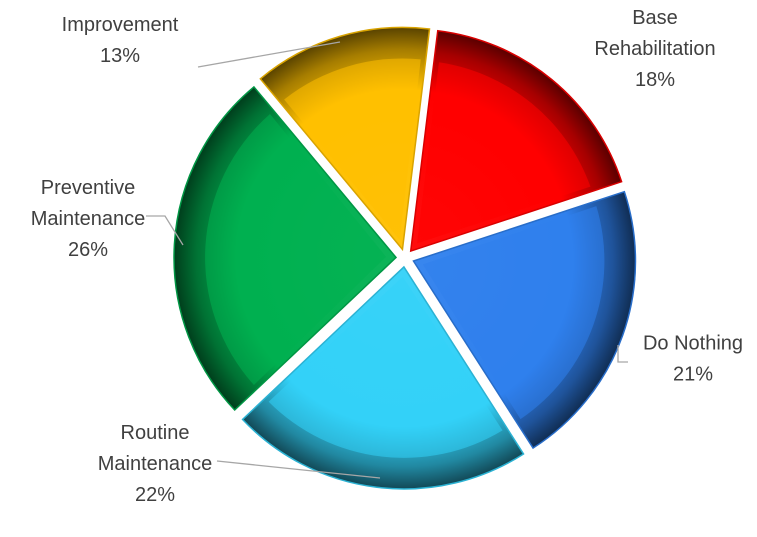 The height and width of the screenshot is (537, 757). I want to click on slice-percent-label: 21%, so click(693, 375).